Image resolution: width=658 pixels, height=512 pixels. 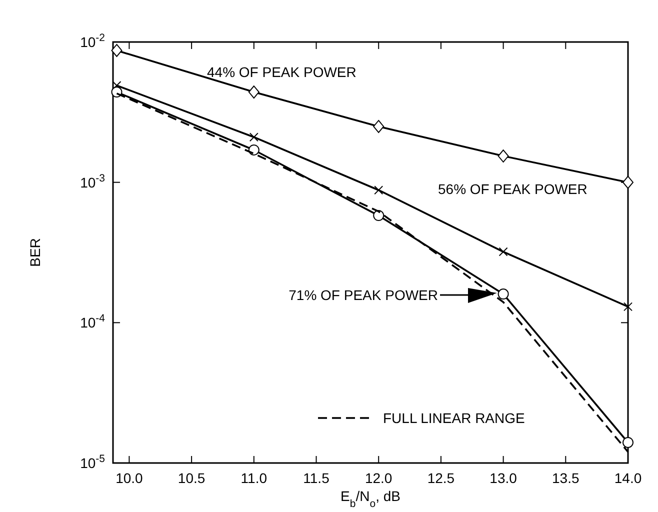 I want to click on y-tick-label: 10$^{-5}$, so click(x=93, y=462).